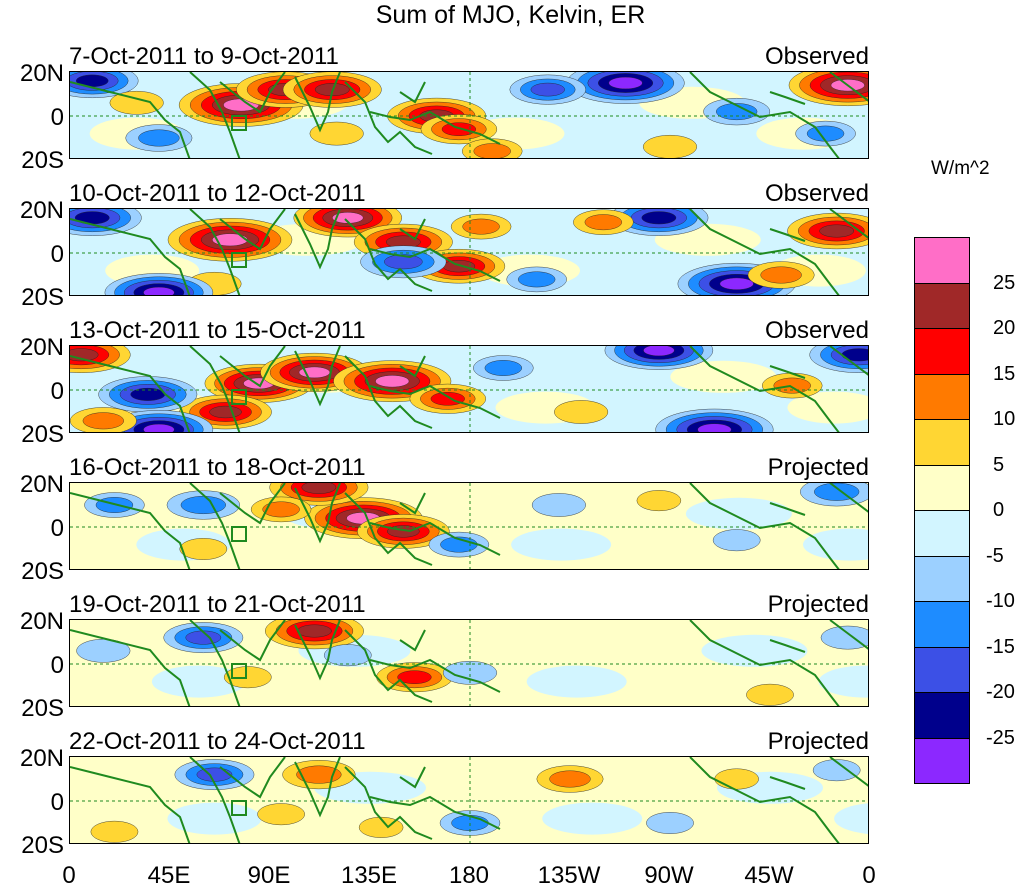 The height and width of the screenshot is (890, 1021). I want to click on map-panel: 7-Oct-2011 to 9-Oct-2011 Observed, so click(469, 101).